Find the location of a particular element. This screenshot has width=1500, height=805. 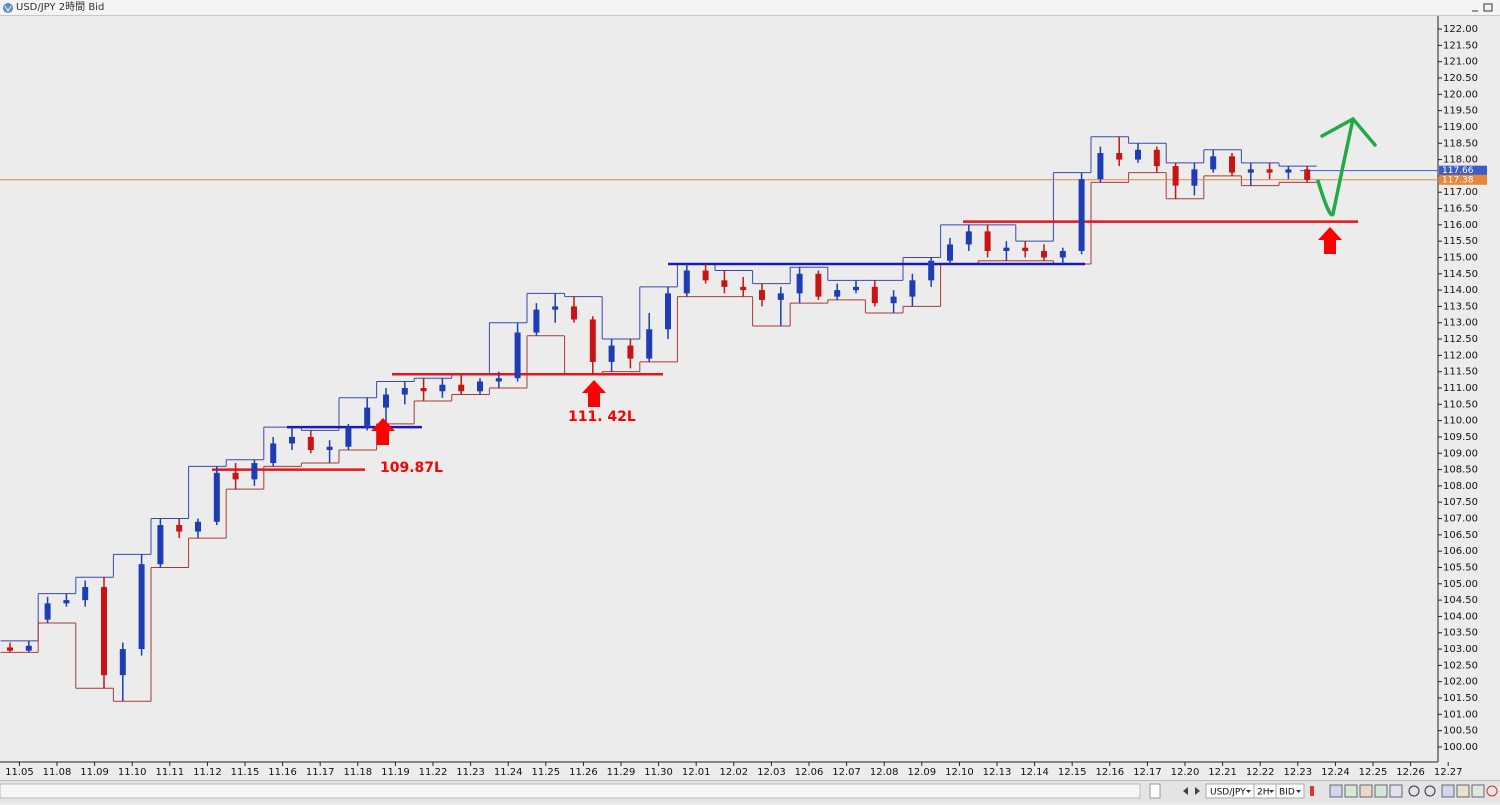

price-type: BID is located at coordinates (1287, 793).